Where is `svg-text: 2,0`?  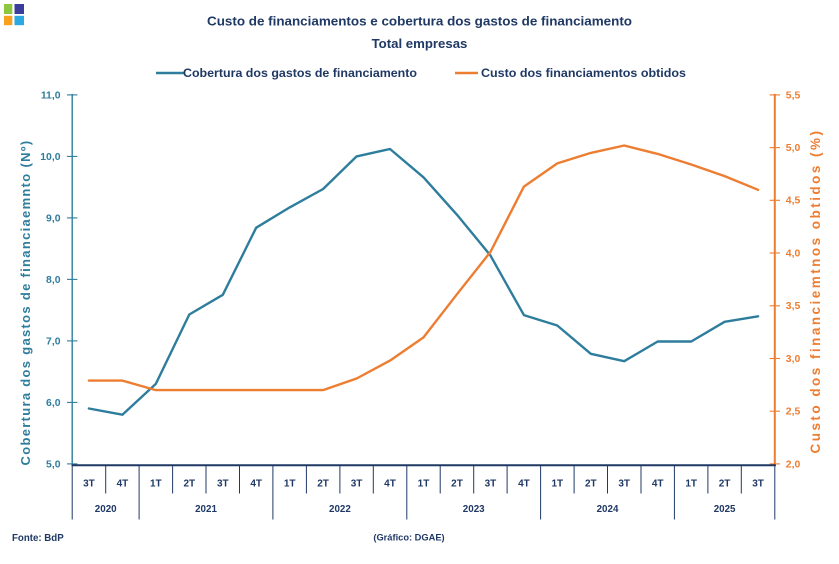 svg-text: 2,0 is located at coordinates (793, 464).